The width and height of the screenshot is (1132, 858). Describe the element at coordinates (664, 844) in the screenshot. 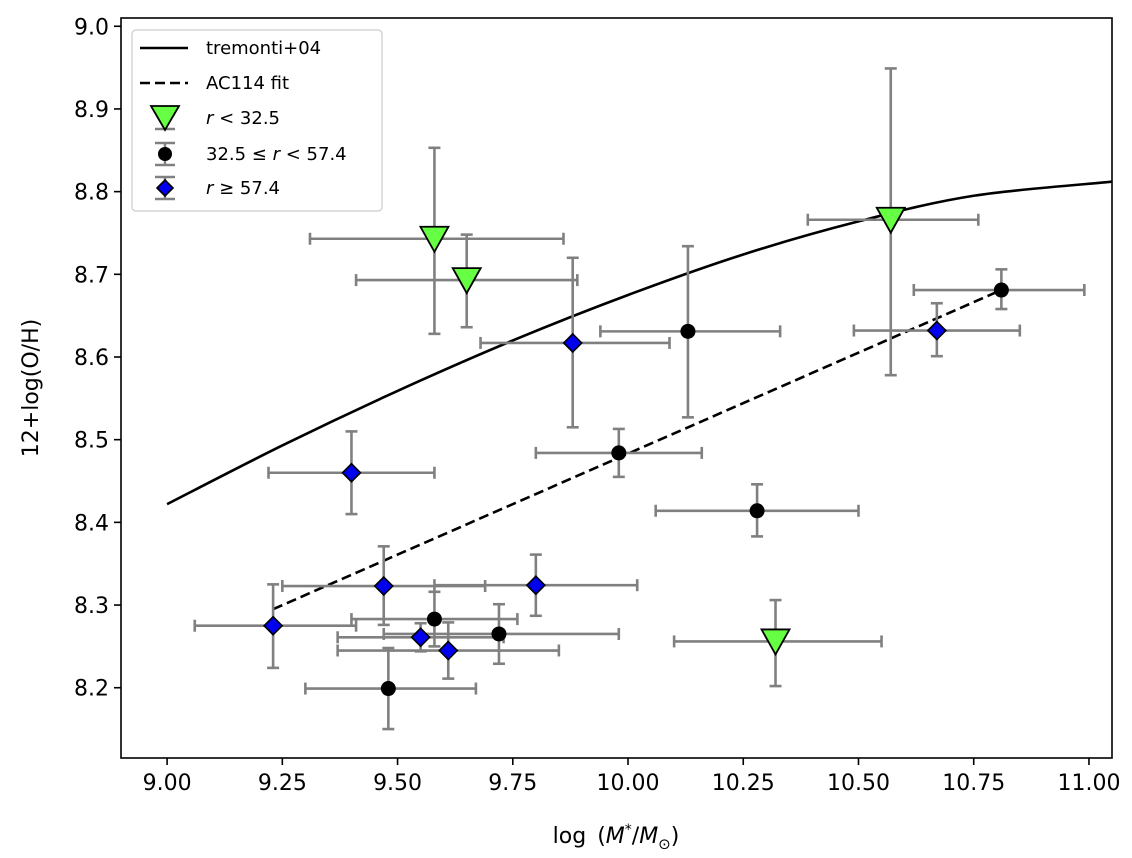

I see `x-axis-label-sun: ⊙` at that location.